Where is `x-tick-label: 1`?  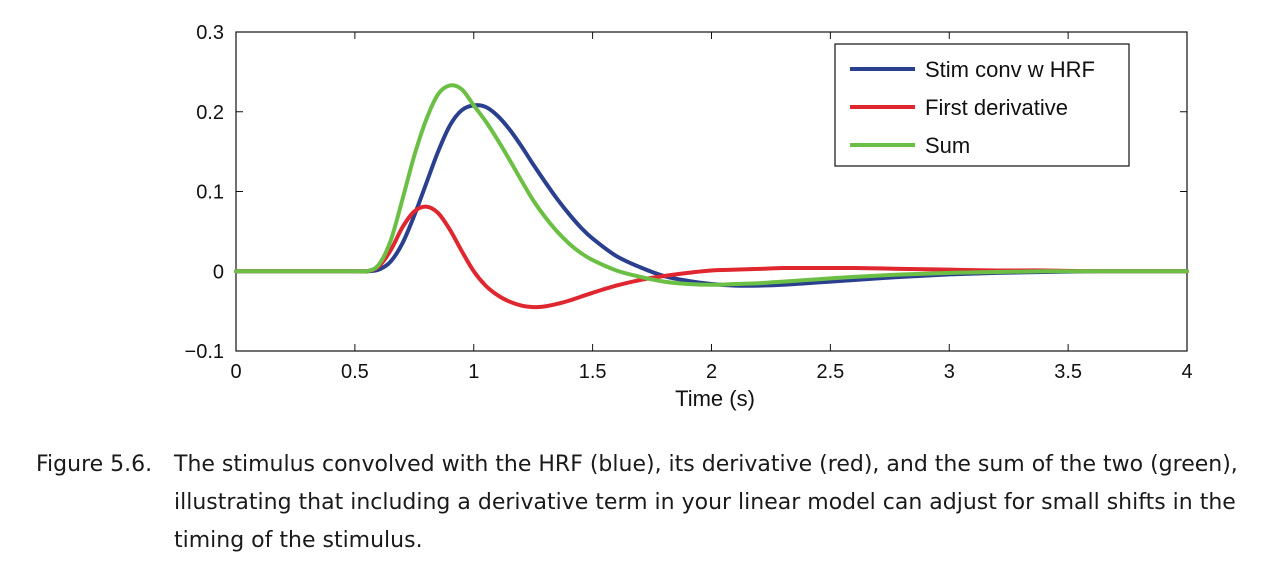
x-tick-label: 1 is located at coordinates (473, 372).